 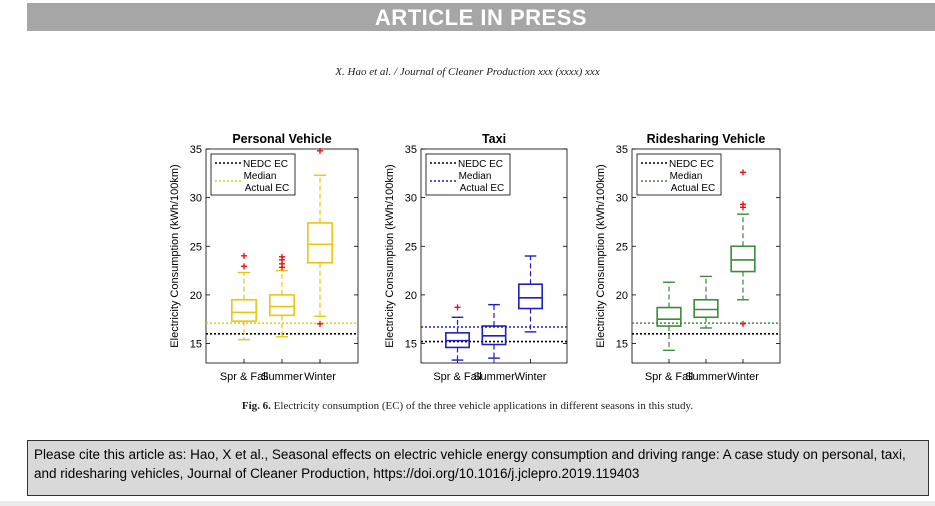 I want to click on banner-text: ARTICLE IN PRESS, so click(x=481, y=17).